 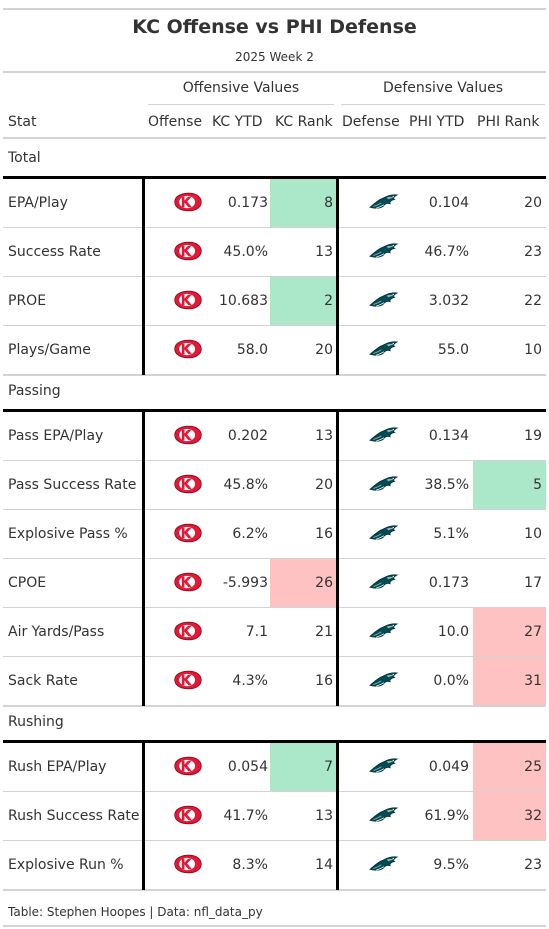 What do you see at coordinates (36, 722) in the screenshot?
I see `group-label-rushing: Rushing` at bounding box center [36, 722].